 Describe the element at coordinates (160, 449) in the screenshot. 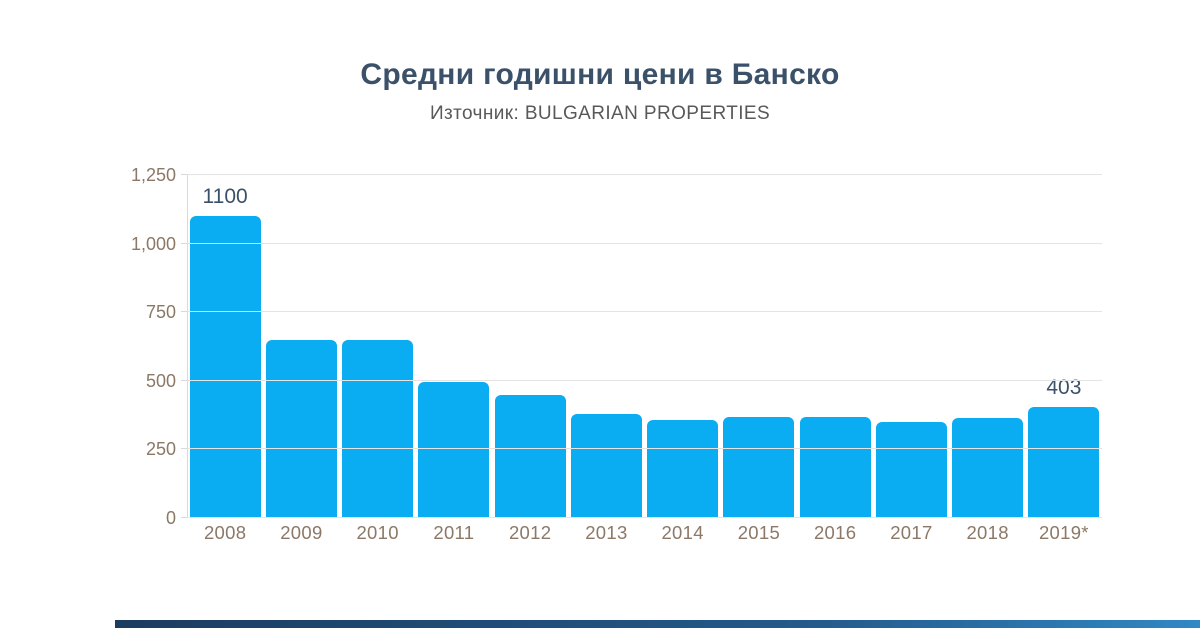

I see `y-tick-label: 250` at that location.